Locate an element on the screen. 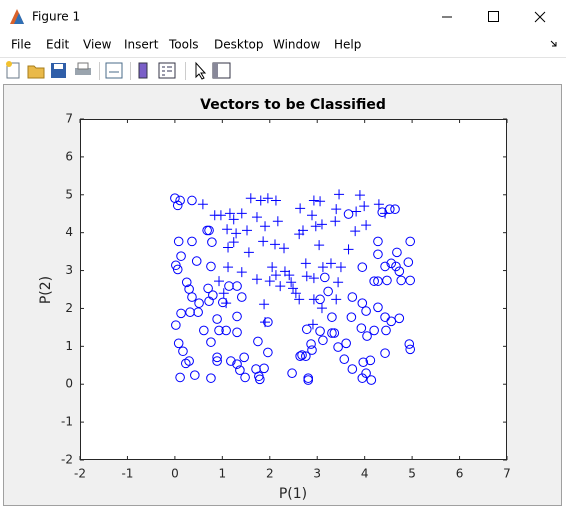 This screenshot has width=566, height=510. y-tick-label: 2 is located at coordinates (69, 308).